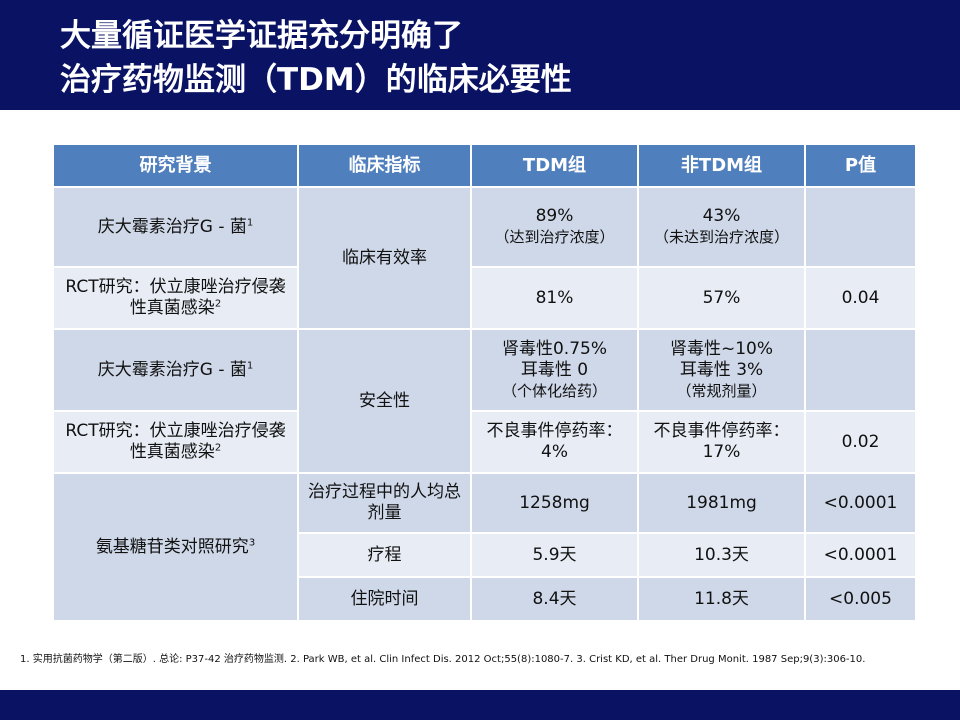  Describe the element at coordinates (554, 227) in the screenshot. I see `tdm-cell: 89% （达到治疗浓度）` at that location.